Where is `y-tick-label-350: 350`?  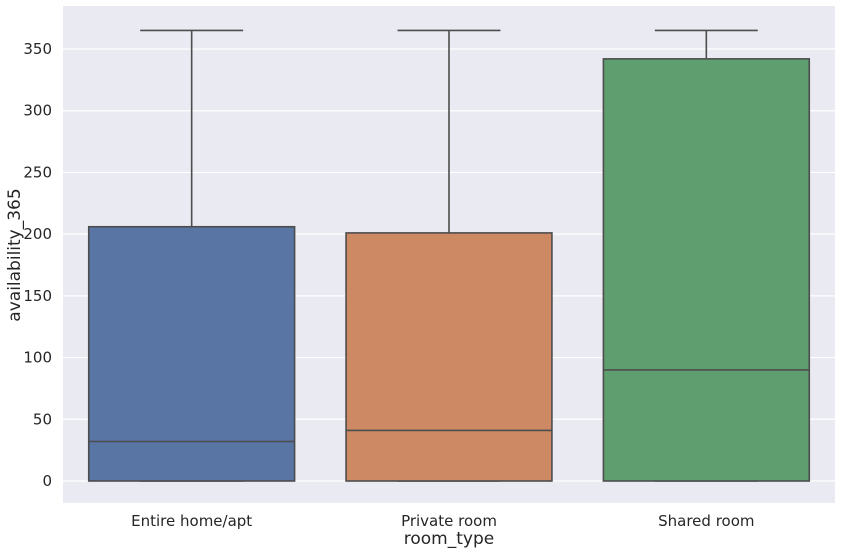 y-tick-label-350: 350 is located at coordinates (37, 49).